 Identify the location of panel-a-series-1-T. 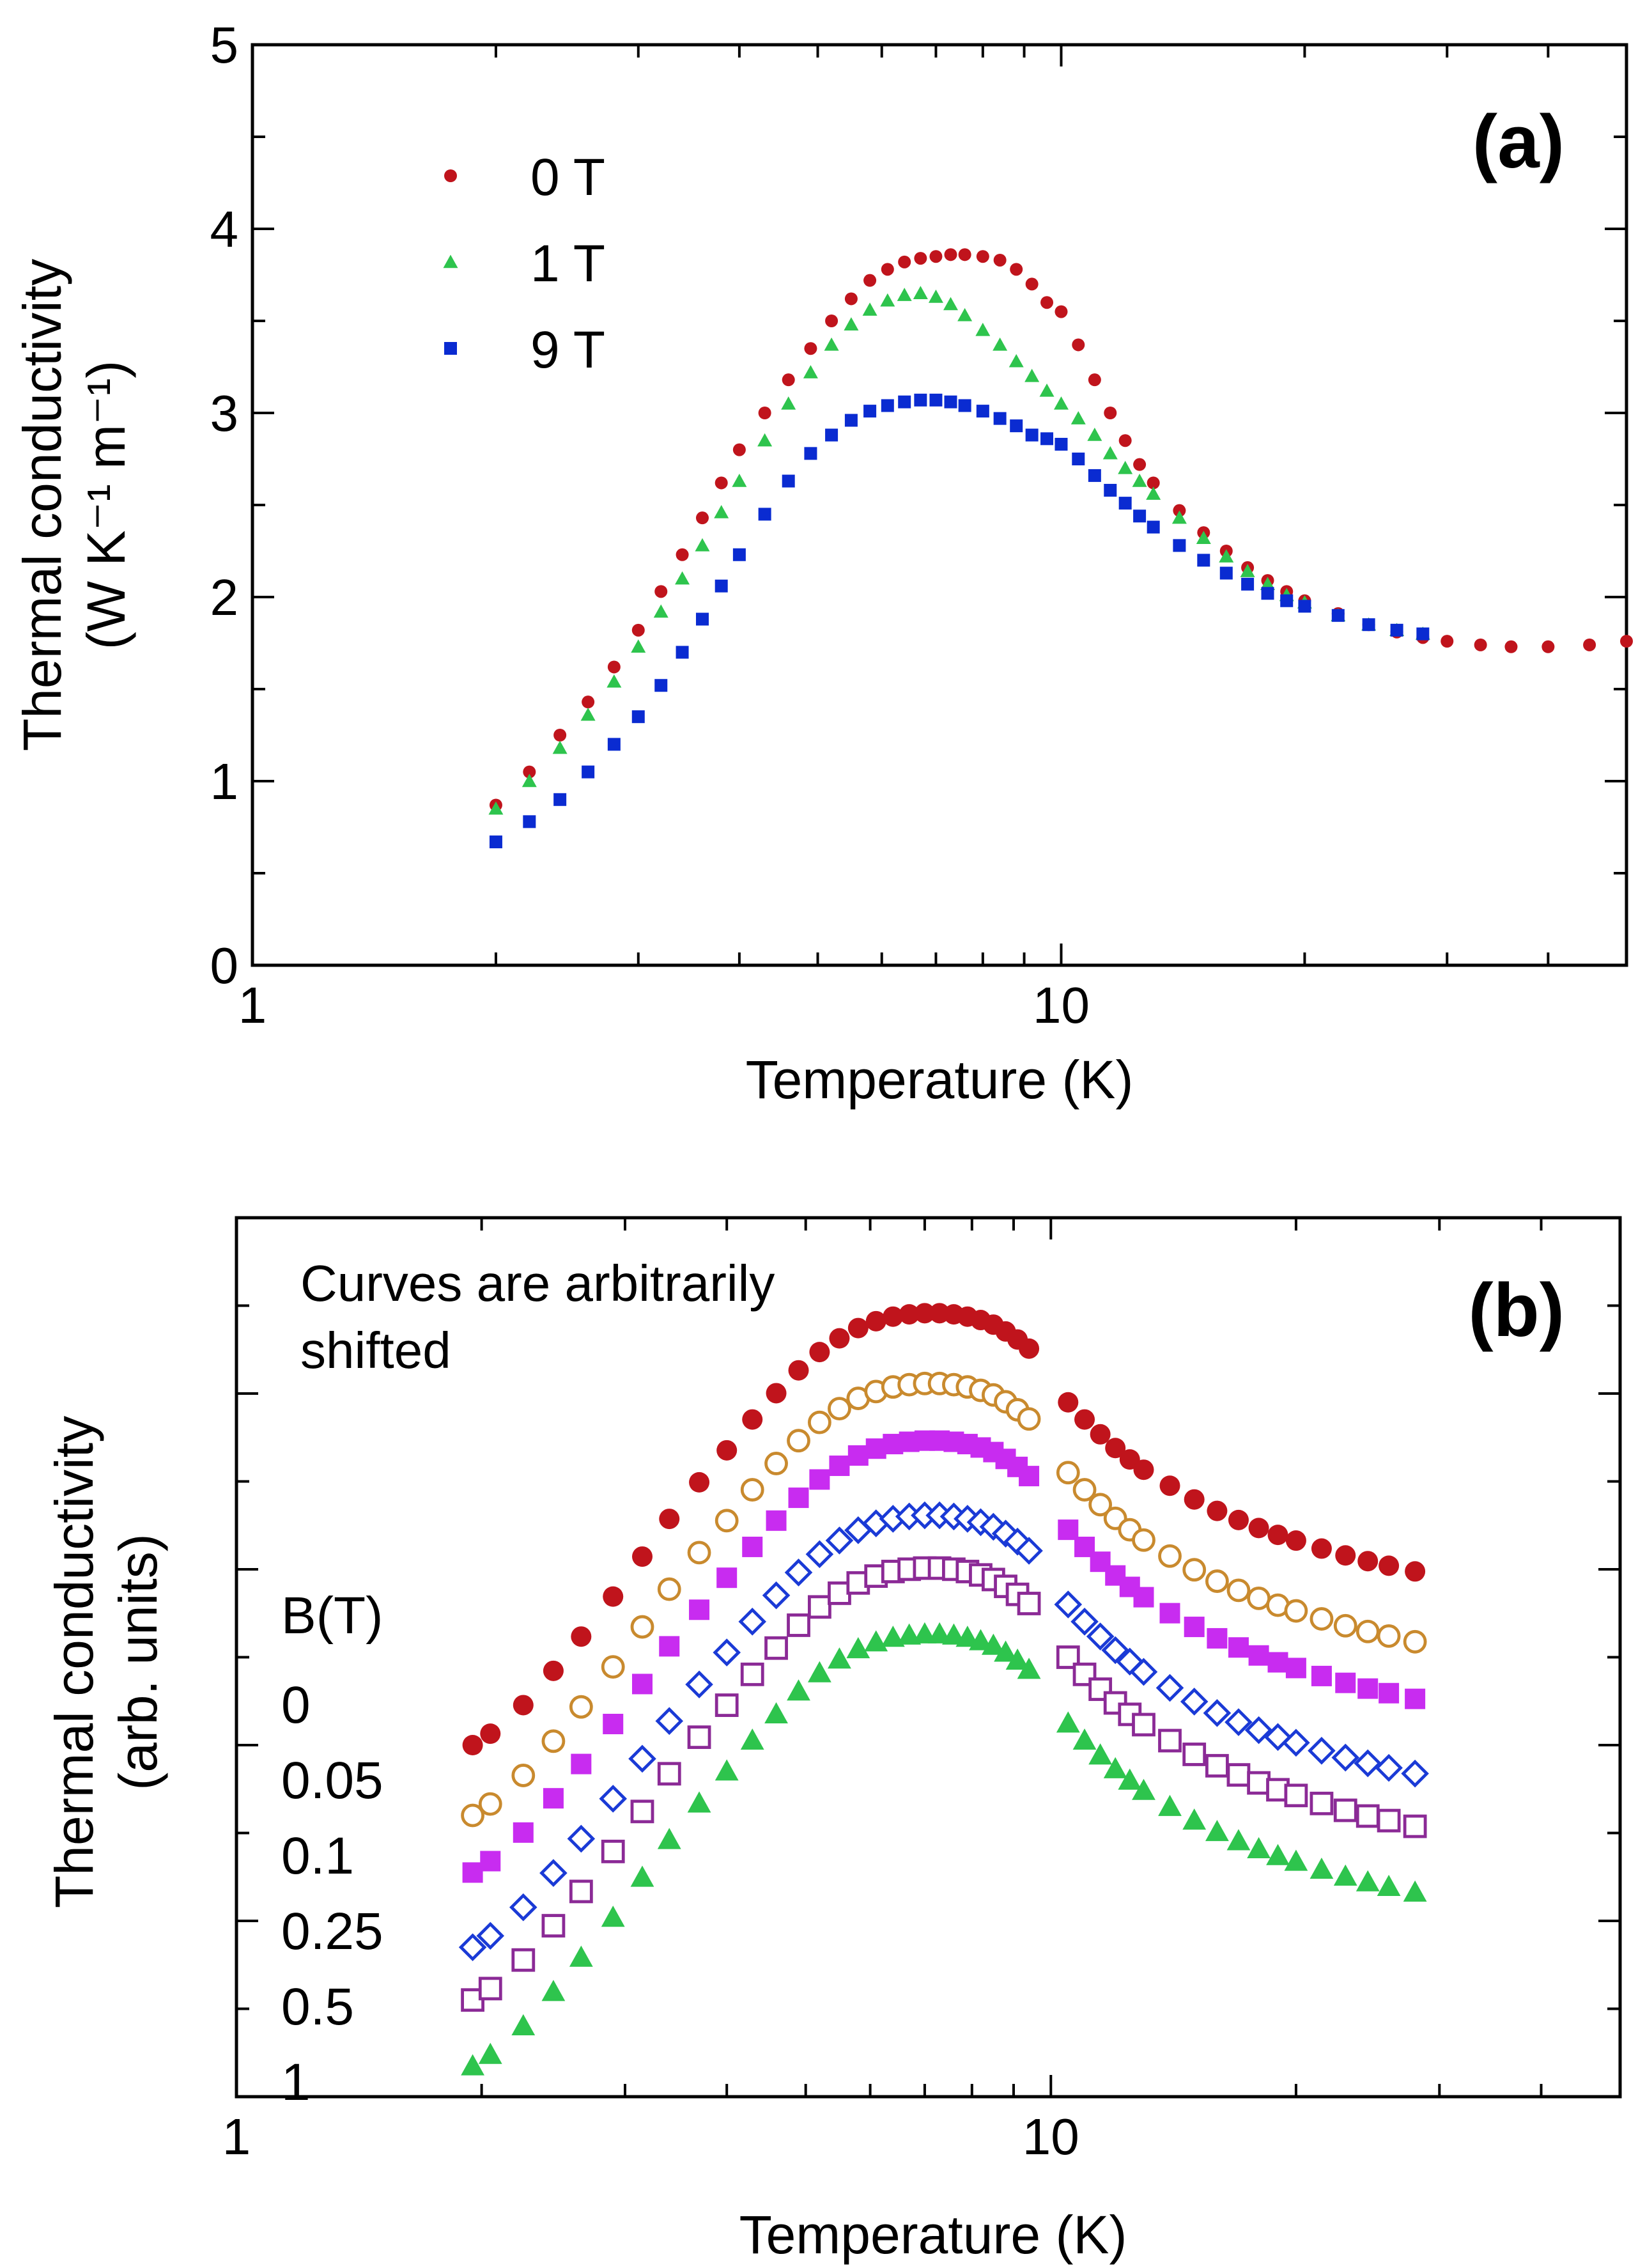
(959, 550).